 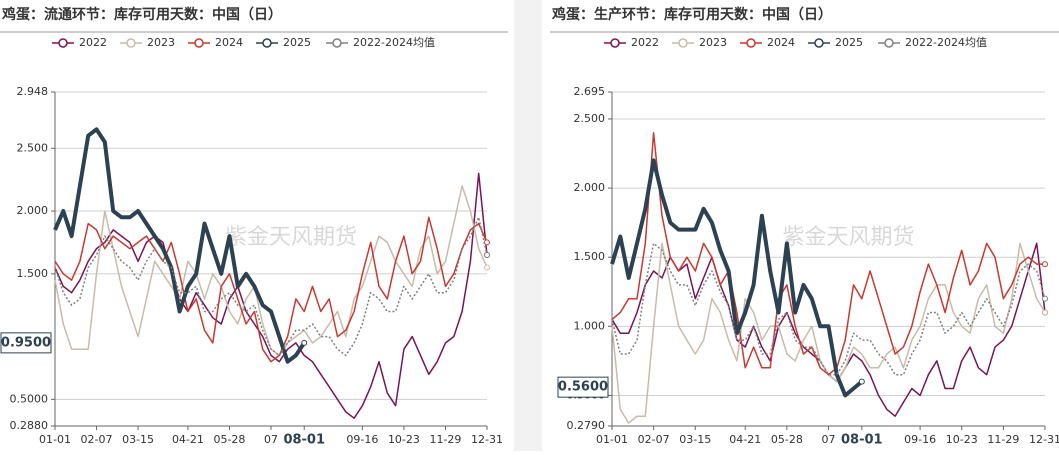 I want to click on y-tick-label: 2.695, so click(x=590, y=91).